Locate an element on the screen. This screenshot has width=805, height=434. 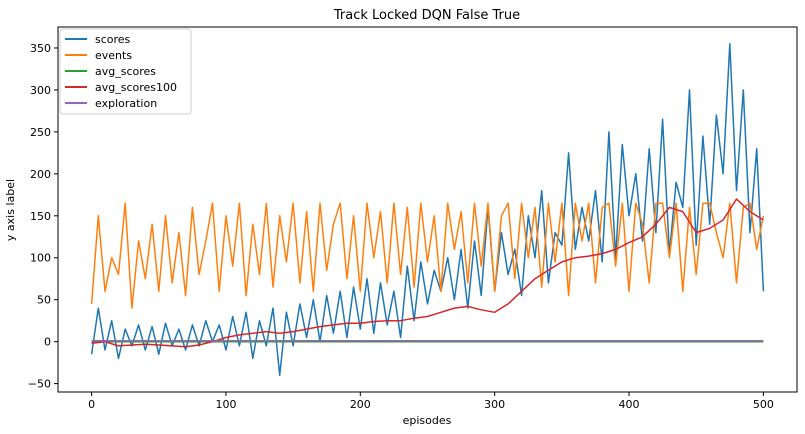
y-tick-label: 300 is located at coordinates (40, 90).